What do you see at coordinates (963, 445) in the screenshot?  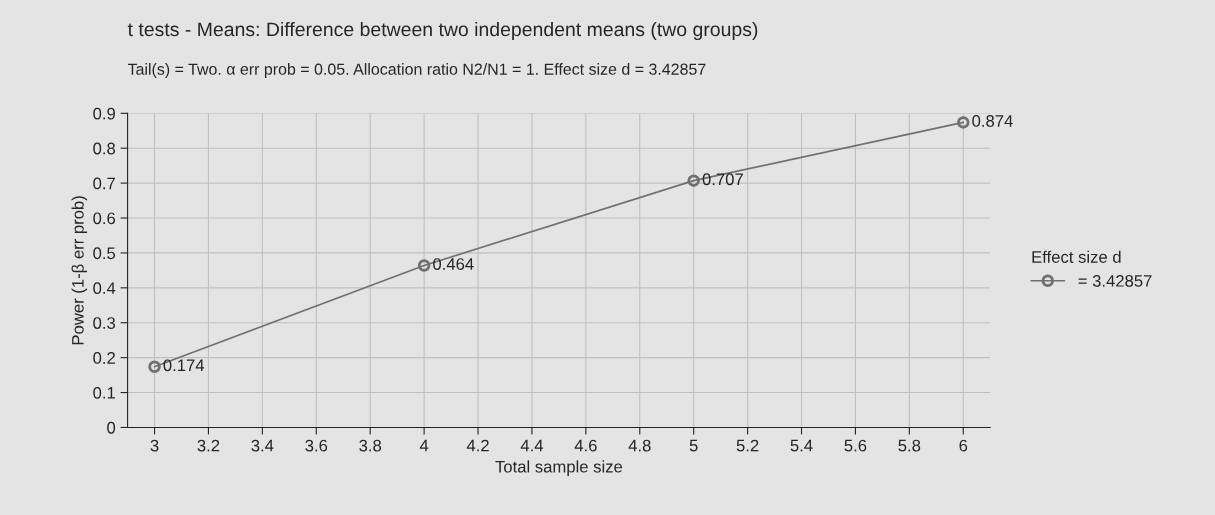 I see `x-tick-label: 6` at bounding box center [963, 445].